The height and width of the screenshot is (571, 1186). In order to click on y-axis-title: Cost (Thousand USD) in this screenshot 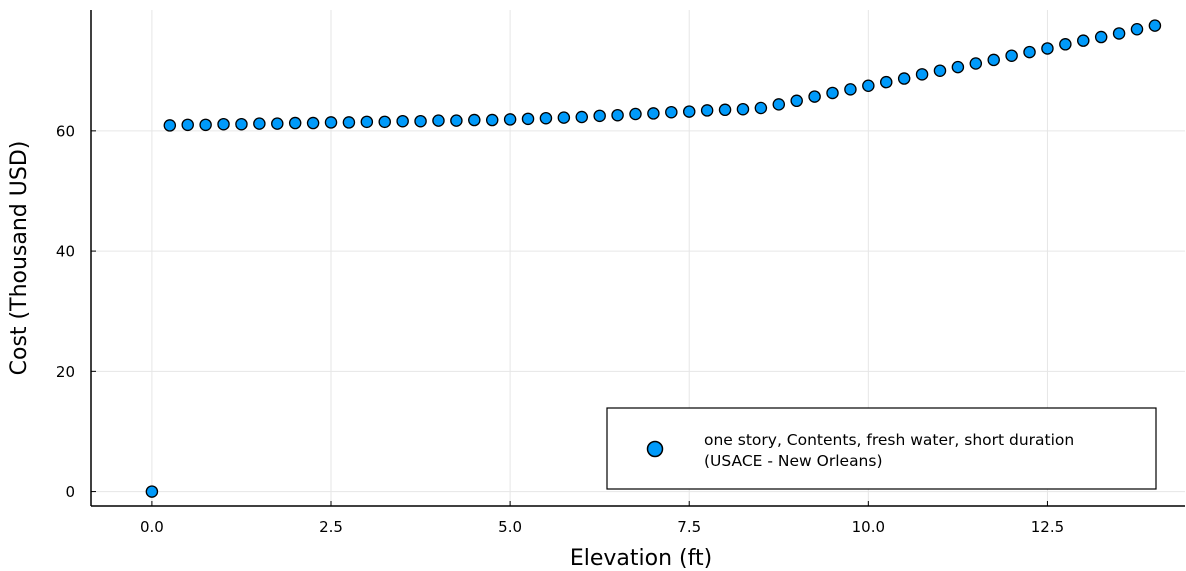, I will do `click(19, 258)`.